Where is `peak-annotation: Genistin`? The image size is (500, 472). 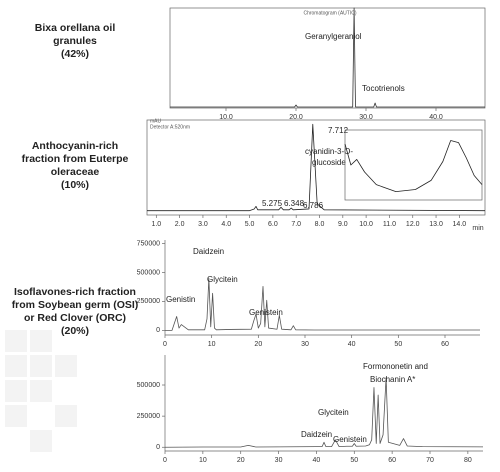
peak-annotation: Genistin is located at coordinates (180, 299).